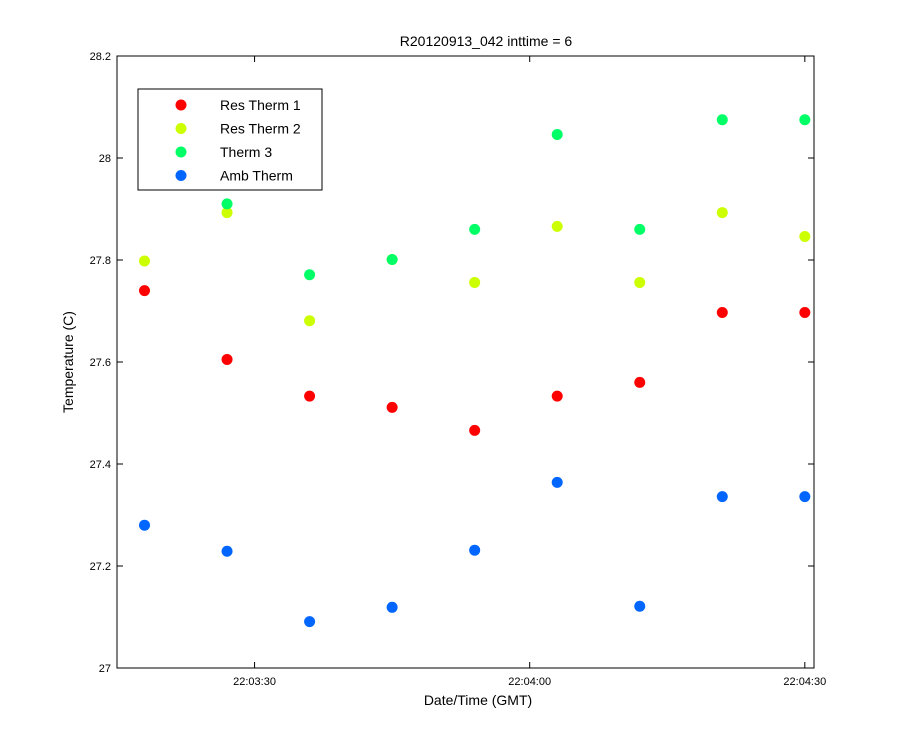 Image resolution: width=900 pixels, height=750 pixels. I want to click on x-tick-label: 22:03:30, so click(254, 682).